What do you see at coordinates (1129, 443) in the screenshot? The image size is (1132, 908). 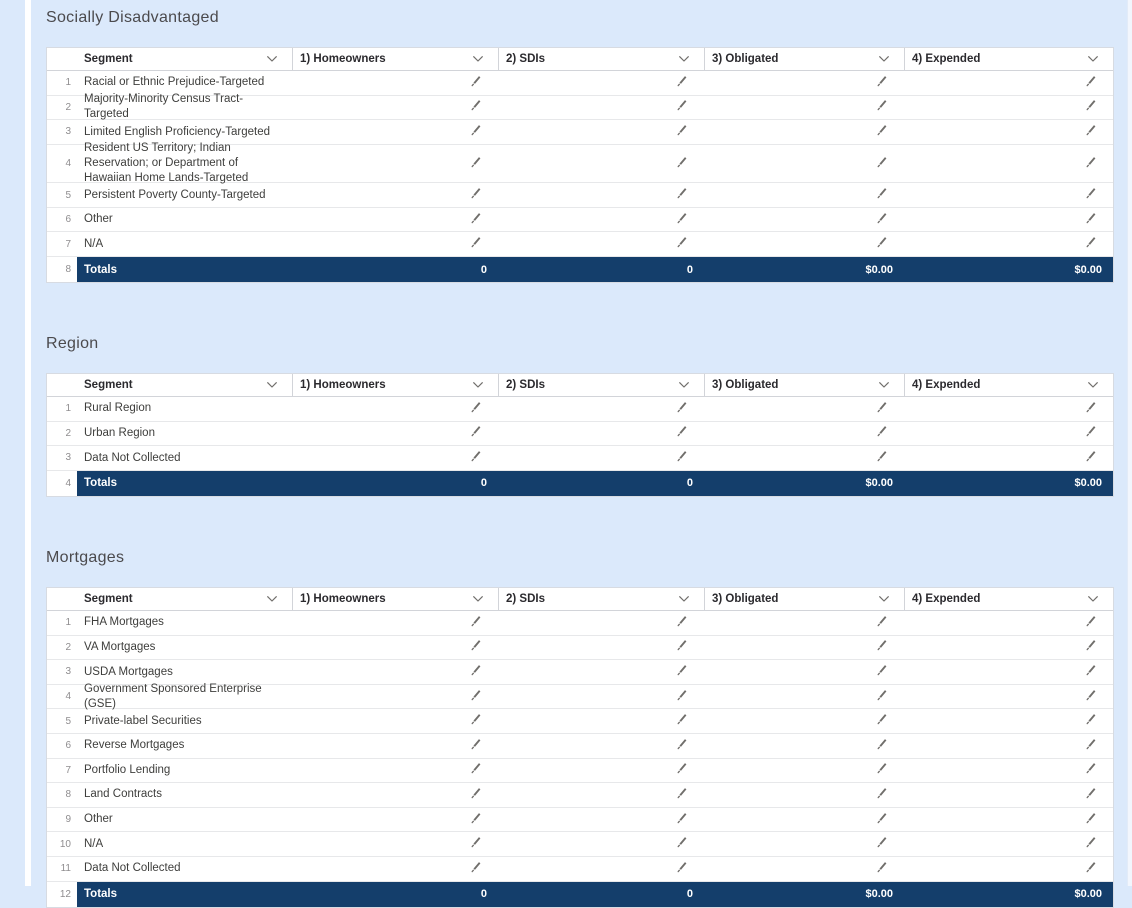 I see `scrollbar-track` at bounding box center [1129, 443].